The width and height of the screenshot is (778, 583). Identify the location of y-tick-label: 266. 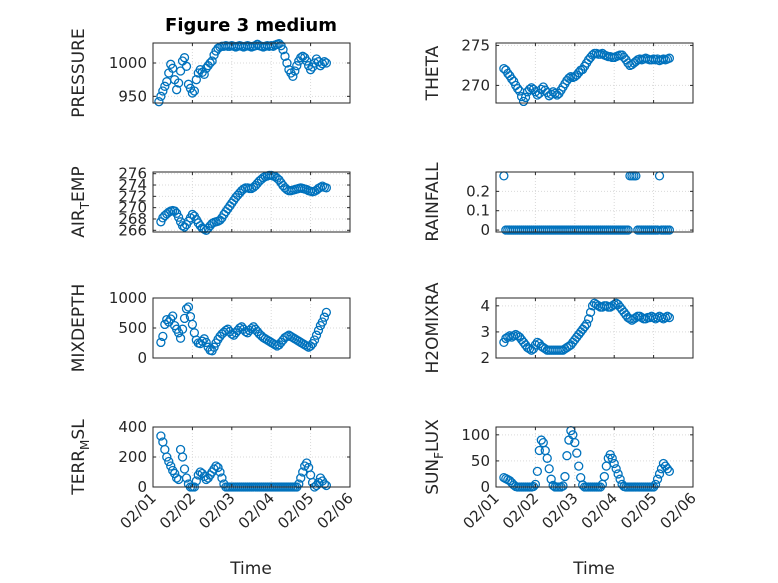
(132, 230).